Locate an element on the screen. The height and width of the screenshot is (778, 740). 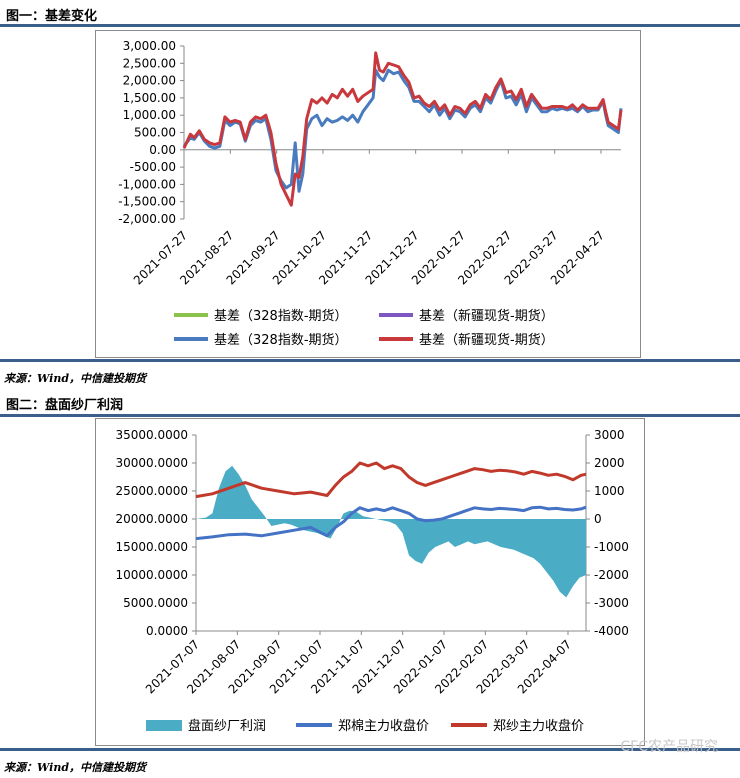
left-tick-label: 20000.0000 is located at coordinates (151, 519).